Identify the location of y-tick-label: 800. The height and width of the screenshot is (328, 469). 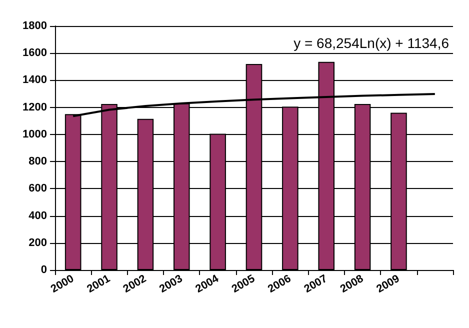
(37, 162).